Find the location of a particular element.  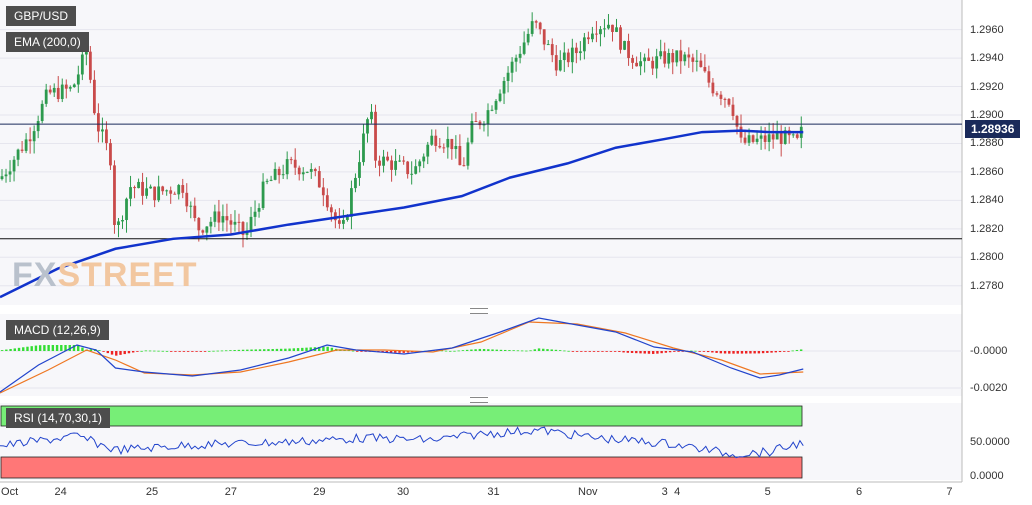

date-axis-label: Nov is located at coordinates (588, 492).